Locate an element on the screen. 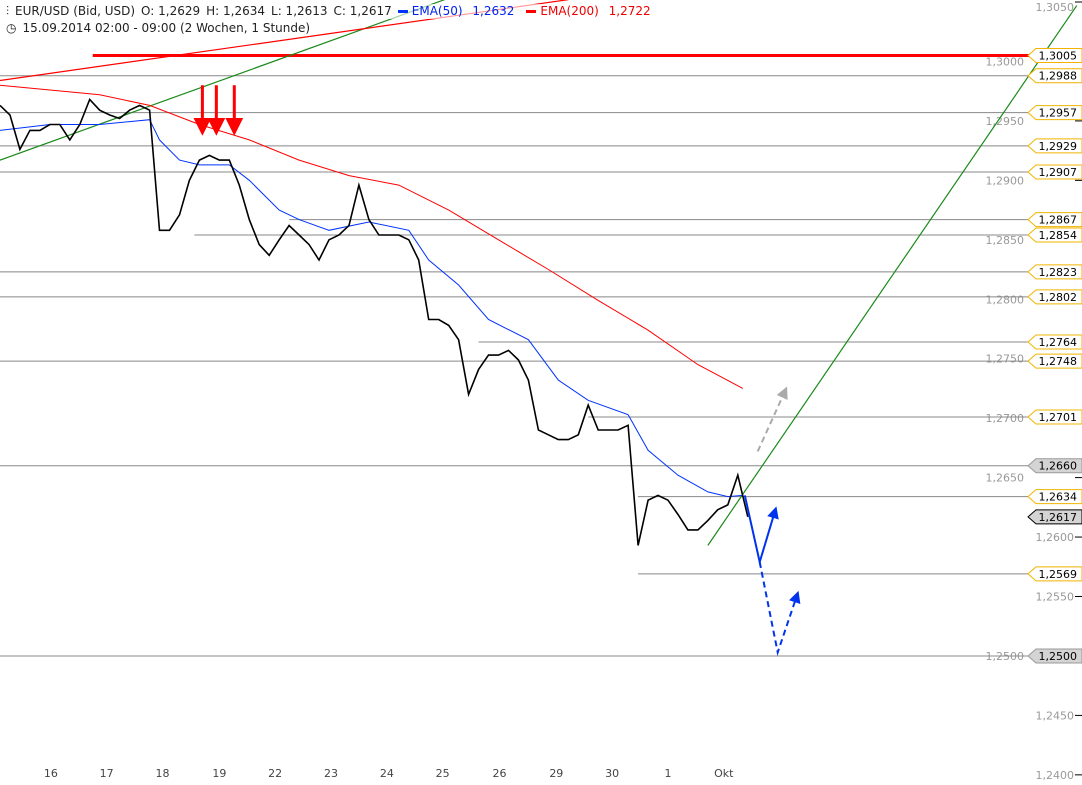  x-tick-label: 24 is located at coordinates (387, 773).